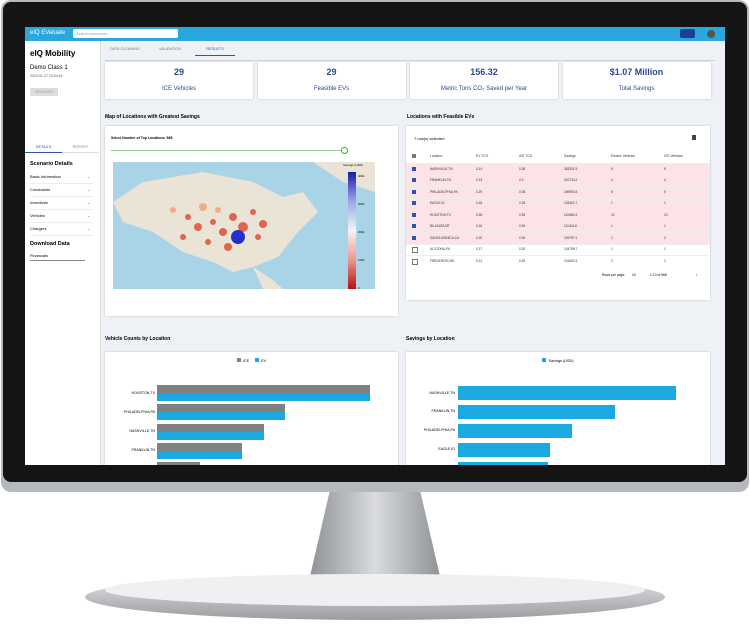  I want to click on kpi-card: 156.32 Metric Tons CO₂ Saved per Year, so click(484, 80).